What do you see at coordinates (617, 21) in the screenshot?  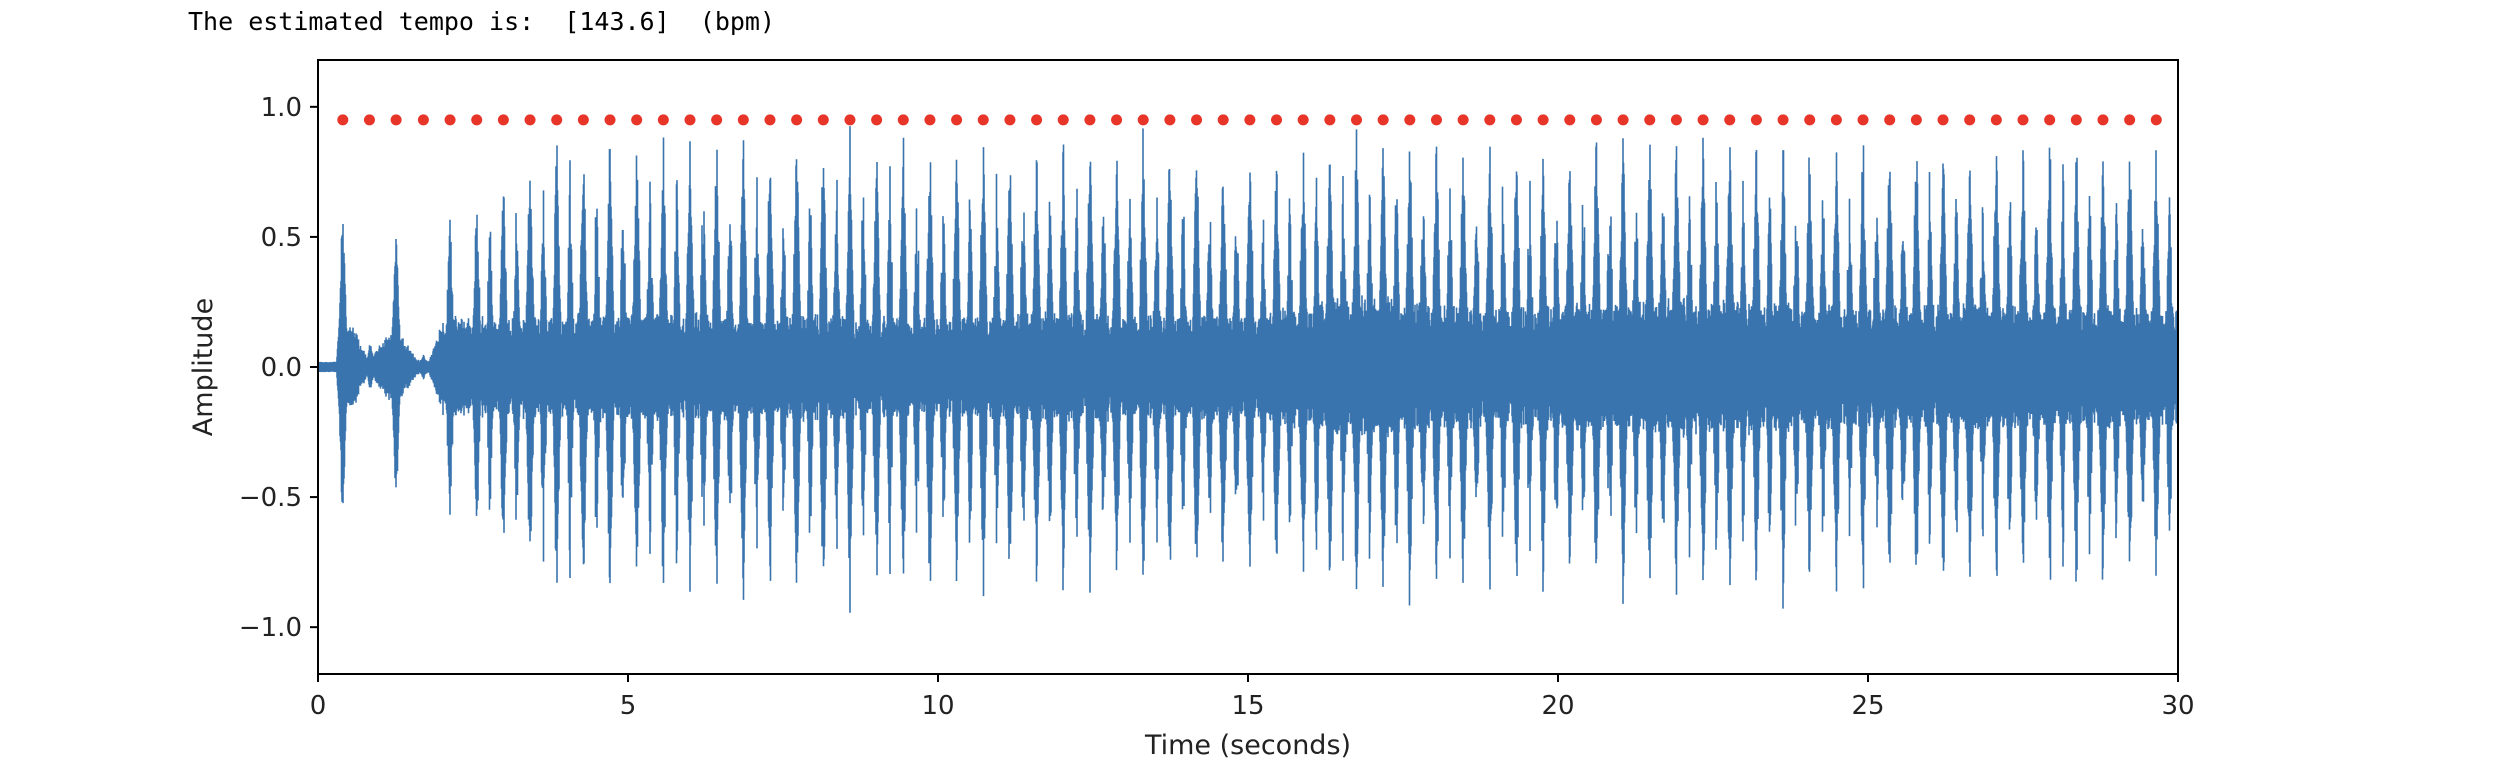 I see `tempo-value: [143.6]` at bounding box center [617, 21].